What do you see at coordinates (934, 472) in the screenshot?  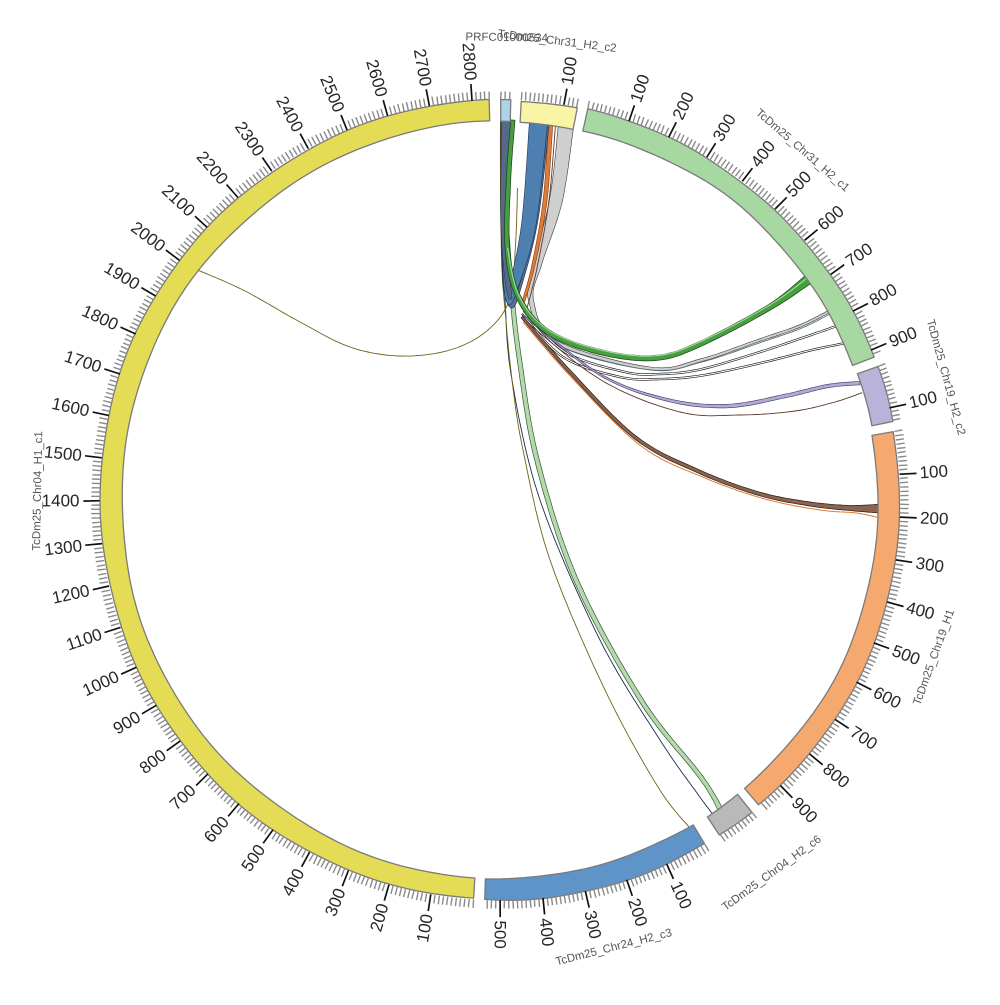 I see `svg-text: 100` at bounding box center [934, 472].